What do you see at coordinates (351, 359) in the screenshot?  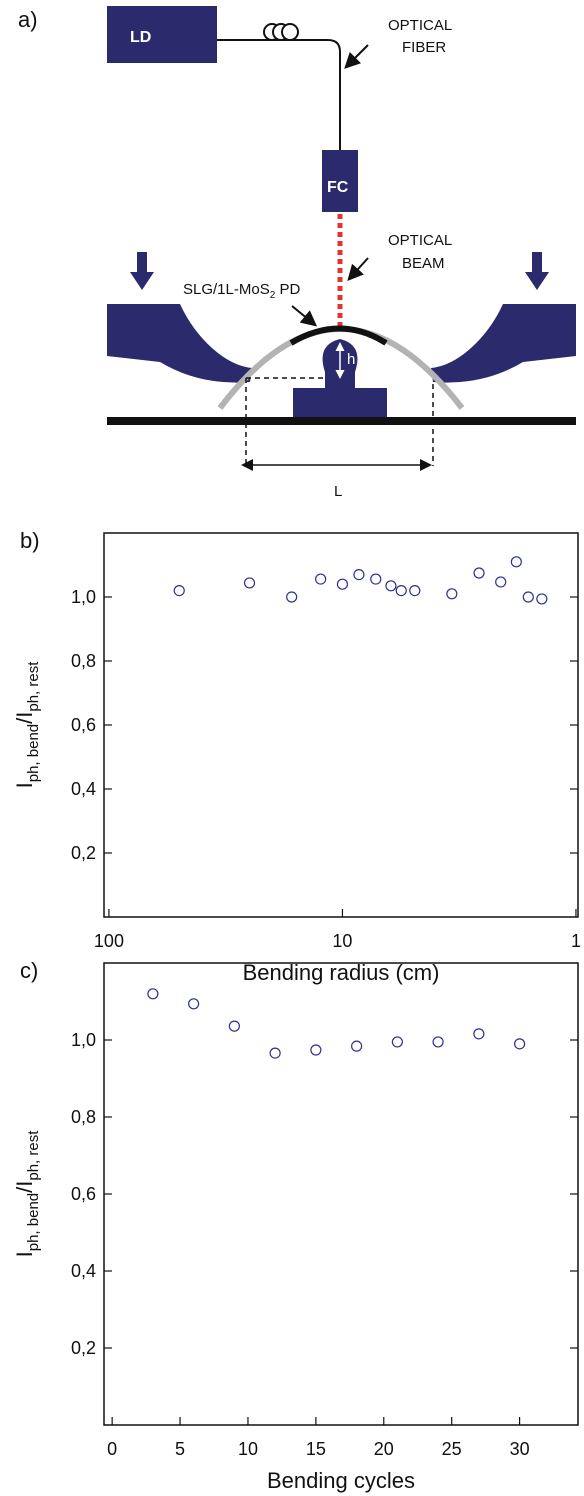 I see `h-label: h` at bounding box center [351, 359].